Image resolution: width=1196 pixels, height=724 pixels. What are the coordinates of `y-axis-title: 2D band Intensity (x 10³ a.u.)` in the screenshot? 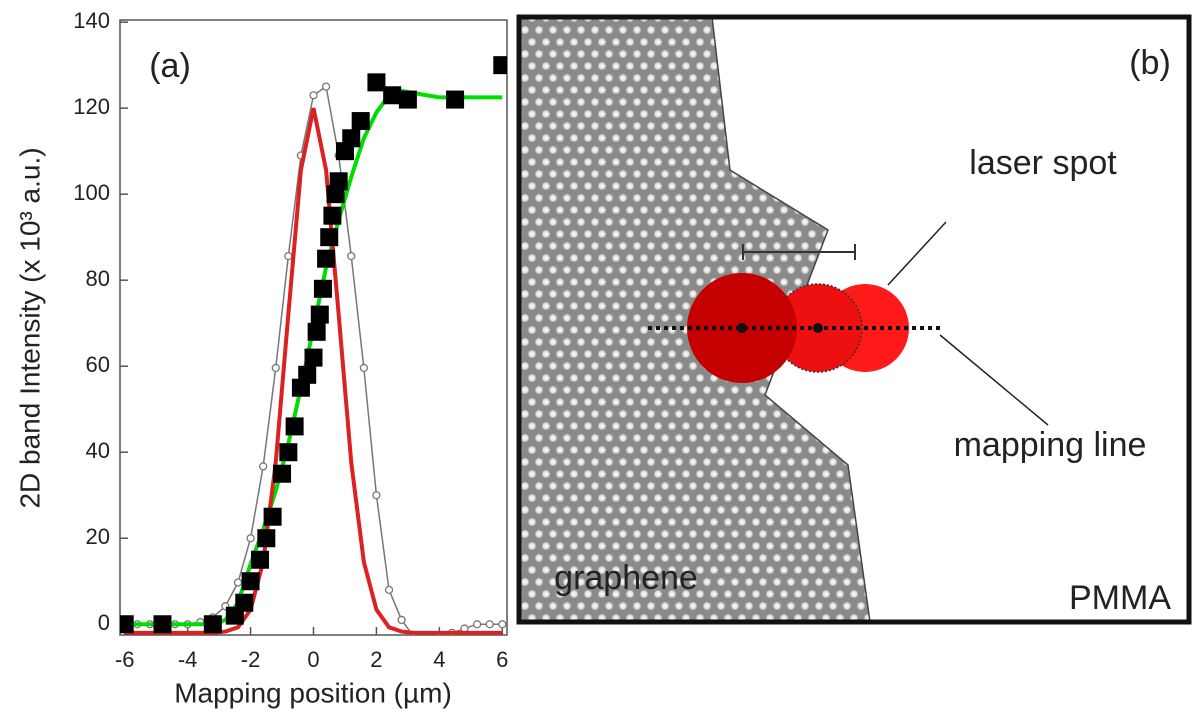 It's located at (29, 327).